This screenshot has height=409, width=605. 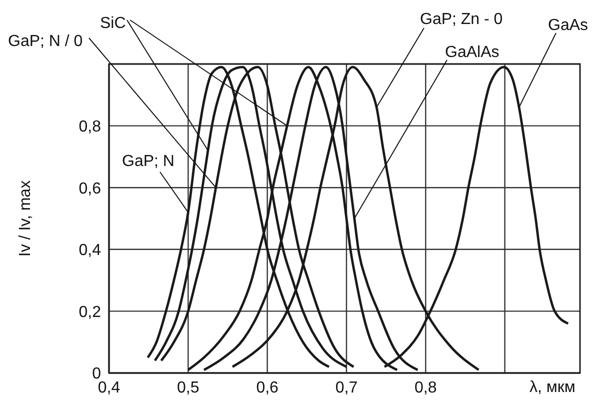 I want to click on y-tick-label: 0,4, so click(x=90, y=251).